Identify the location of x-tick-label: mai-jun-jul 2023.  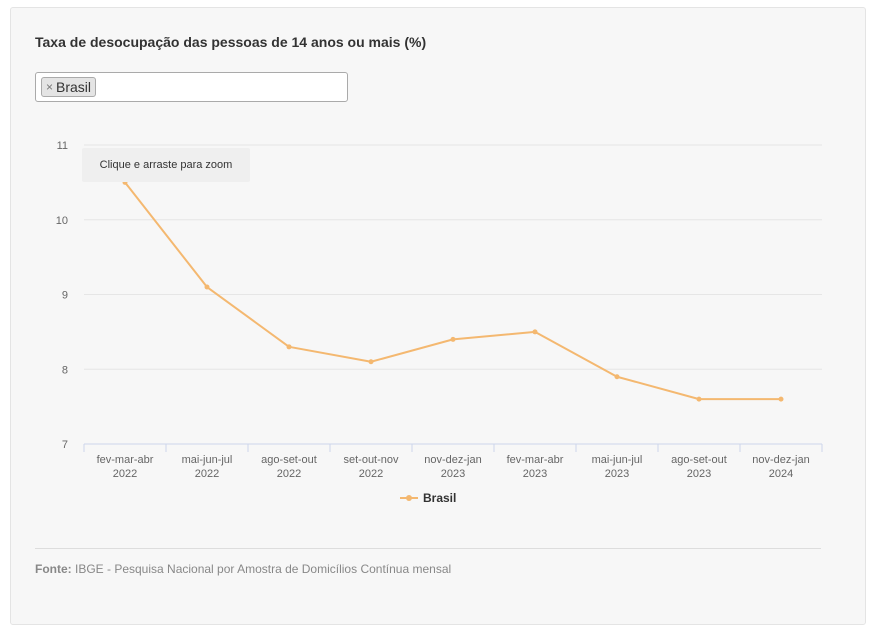
(617, 467).